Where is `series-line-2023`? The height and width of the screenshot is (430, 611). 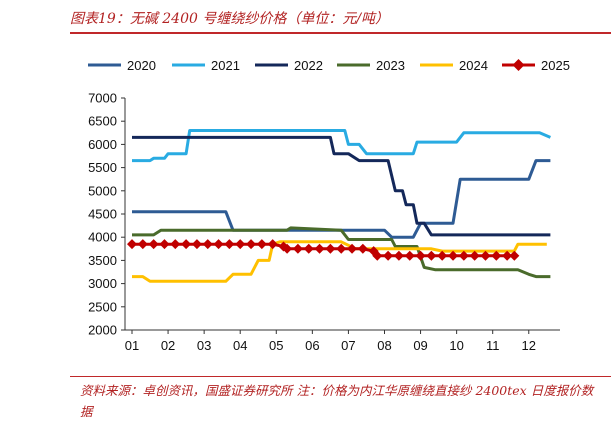
series-line-2023 is located at coordinates (341, 252).